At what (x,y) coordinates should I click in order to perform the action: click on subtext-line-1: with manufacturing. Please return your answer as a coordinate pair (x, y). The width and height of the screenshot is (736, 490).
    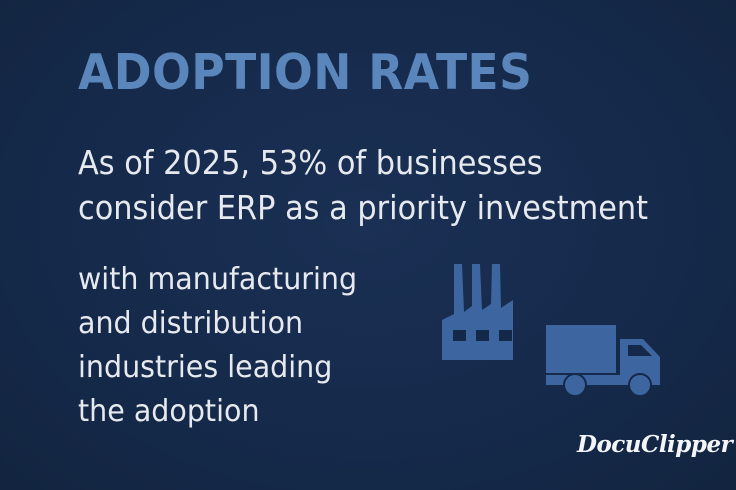
    Looking at the image, I should click on (218, 279).